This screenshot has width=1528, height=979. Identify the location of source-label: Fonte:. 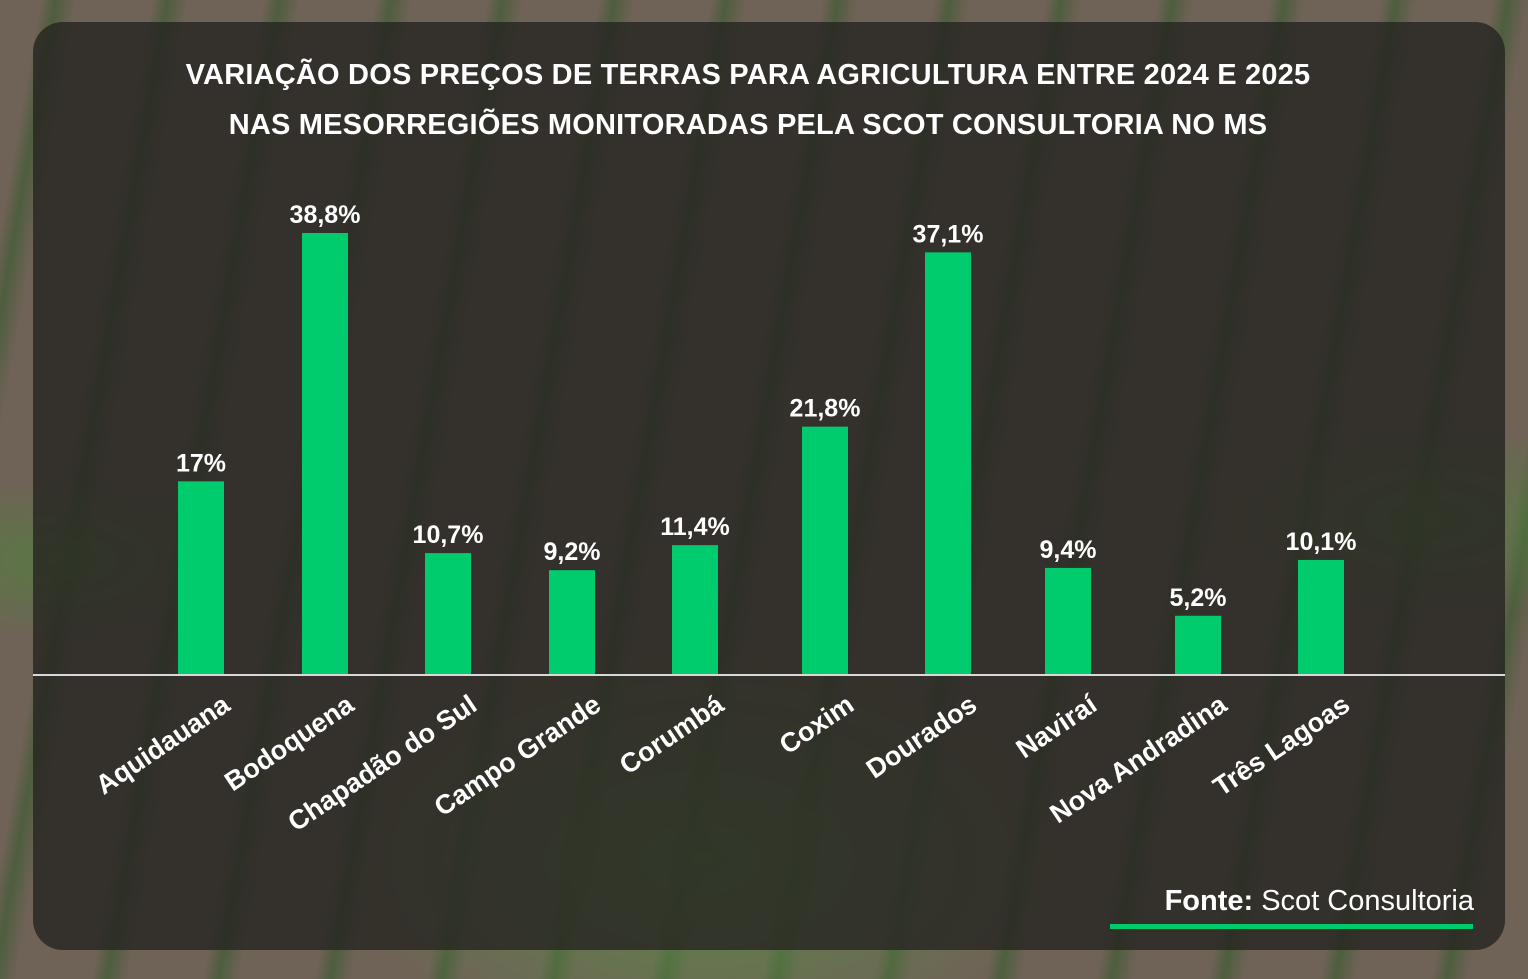
(1209, 901).